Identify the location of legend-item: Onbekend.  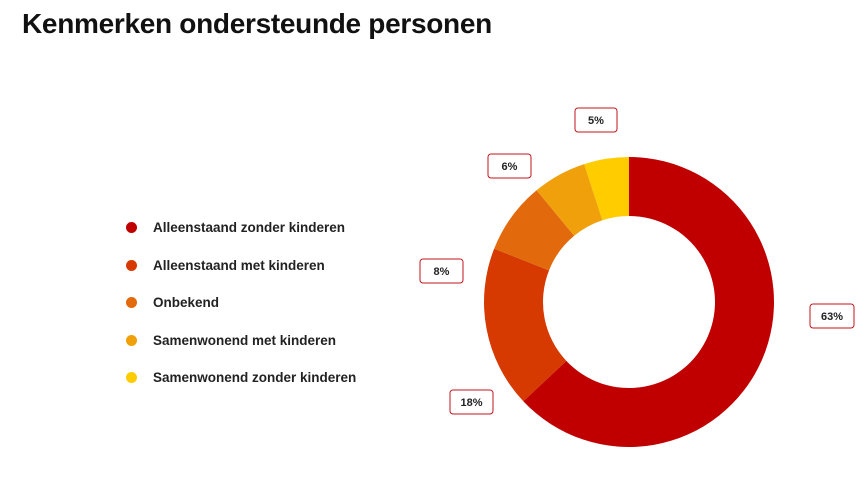
(241, 303).